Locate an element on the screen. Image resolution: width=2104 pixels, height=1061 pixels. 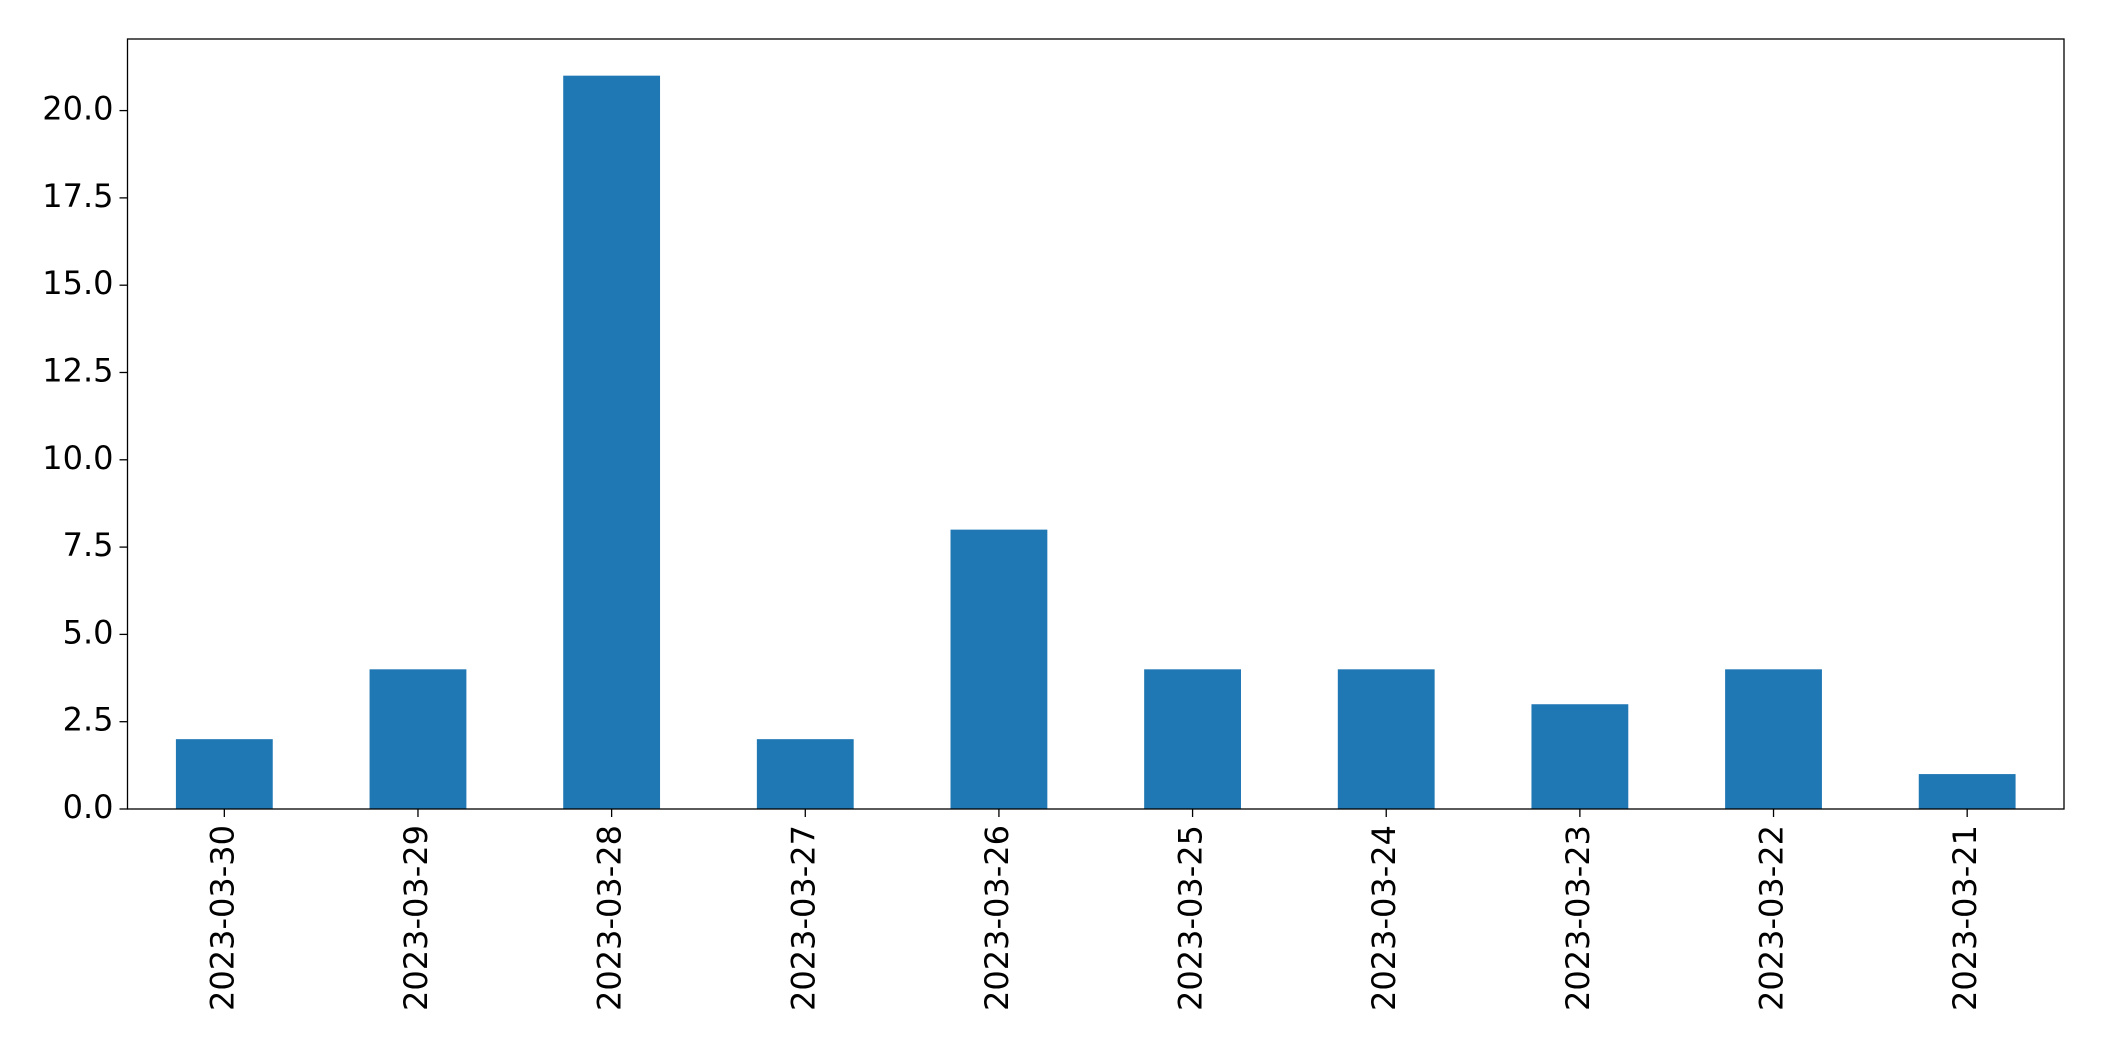
y-tick-label: 17.5 is located at coordinates (77, 196).